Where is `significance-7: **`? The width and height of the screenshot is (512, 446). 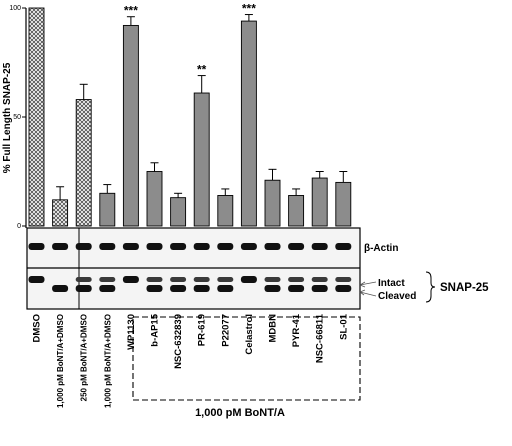
significance-7: ** is located at coordinates (202, 70).